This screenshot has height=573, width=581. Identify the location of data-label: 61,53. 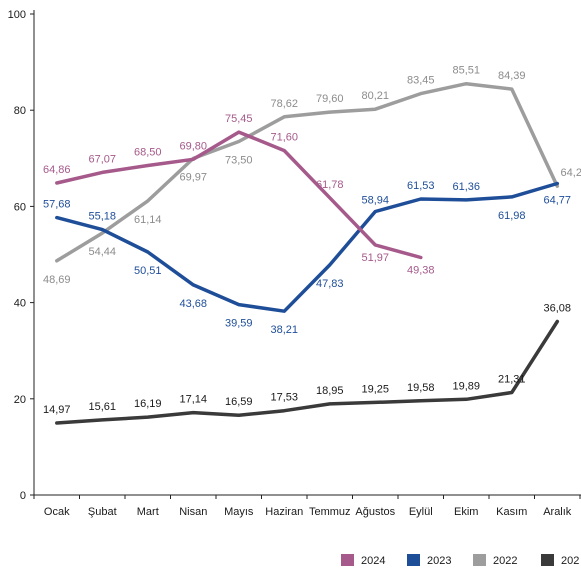
(421, 186).